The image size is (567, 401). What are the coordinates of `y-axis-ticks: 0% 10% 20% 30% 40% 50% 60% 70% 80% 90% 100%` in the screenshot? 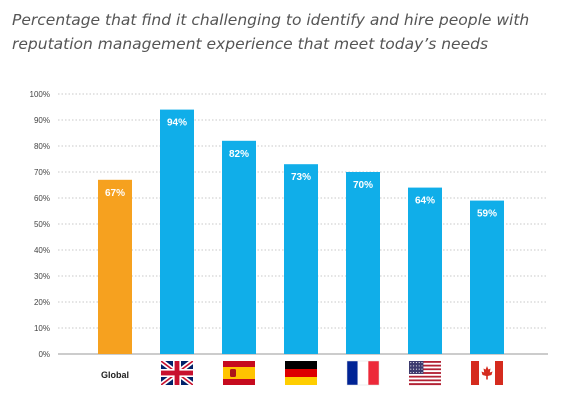 It's located at (40, 224).